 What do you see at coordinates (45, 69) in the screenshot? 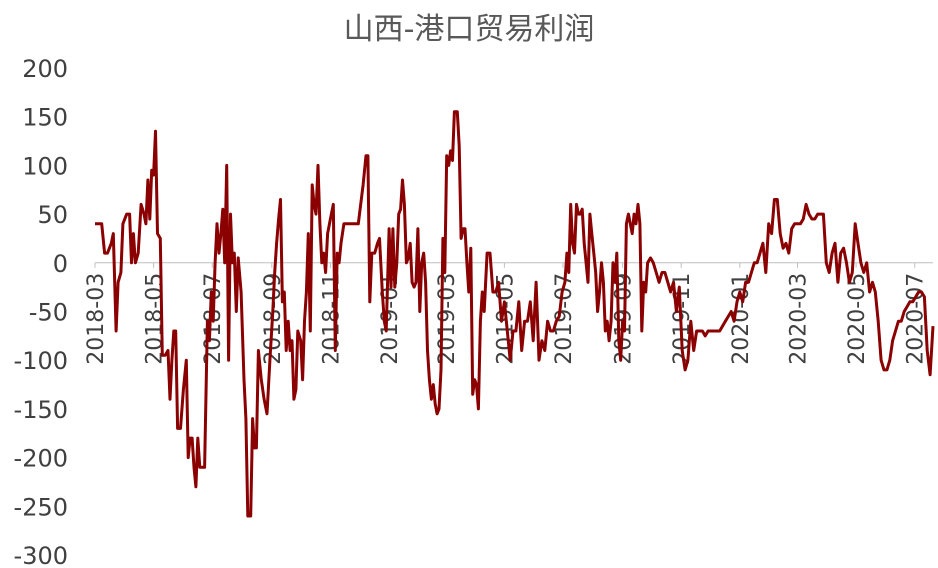
I see `y-tick-label: 200` at bounding box center [45, 69].